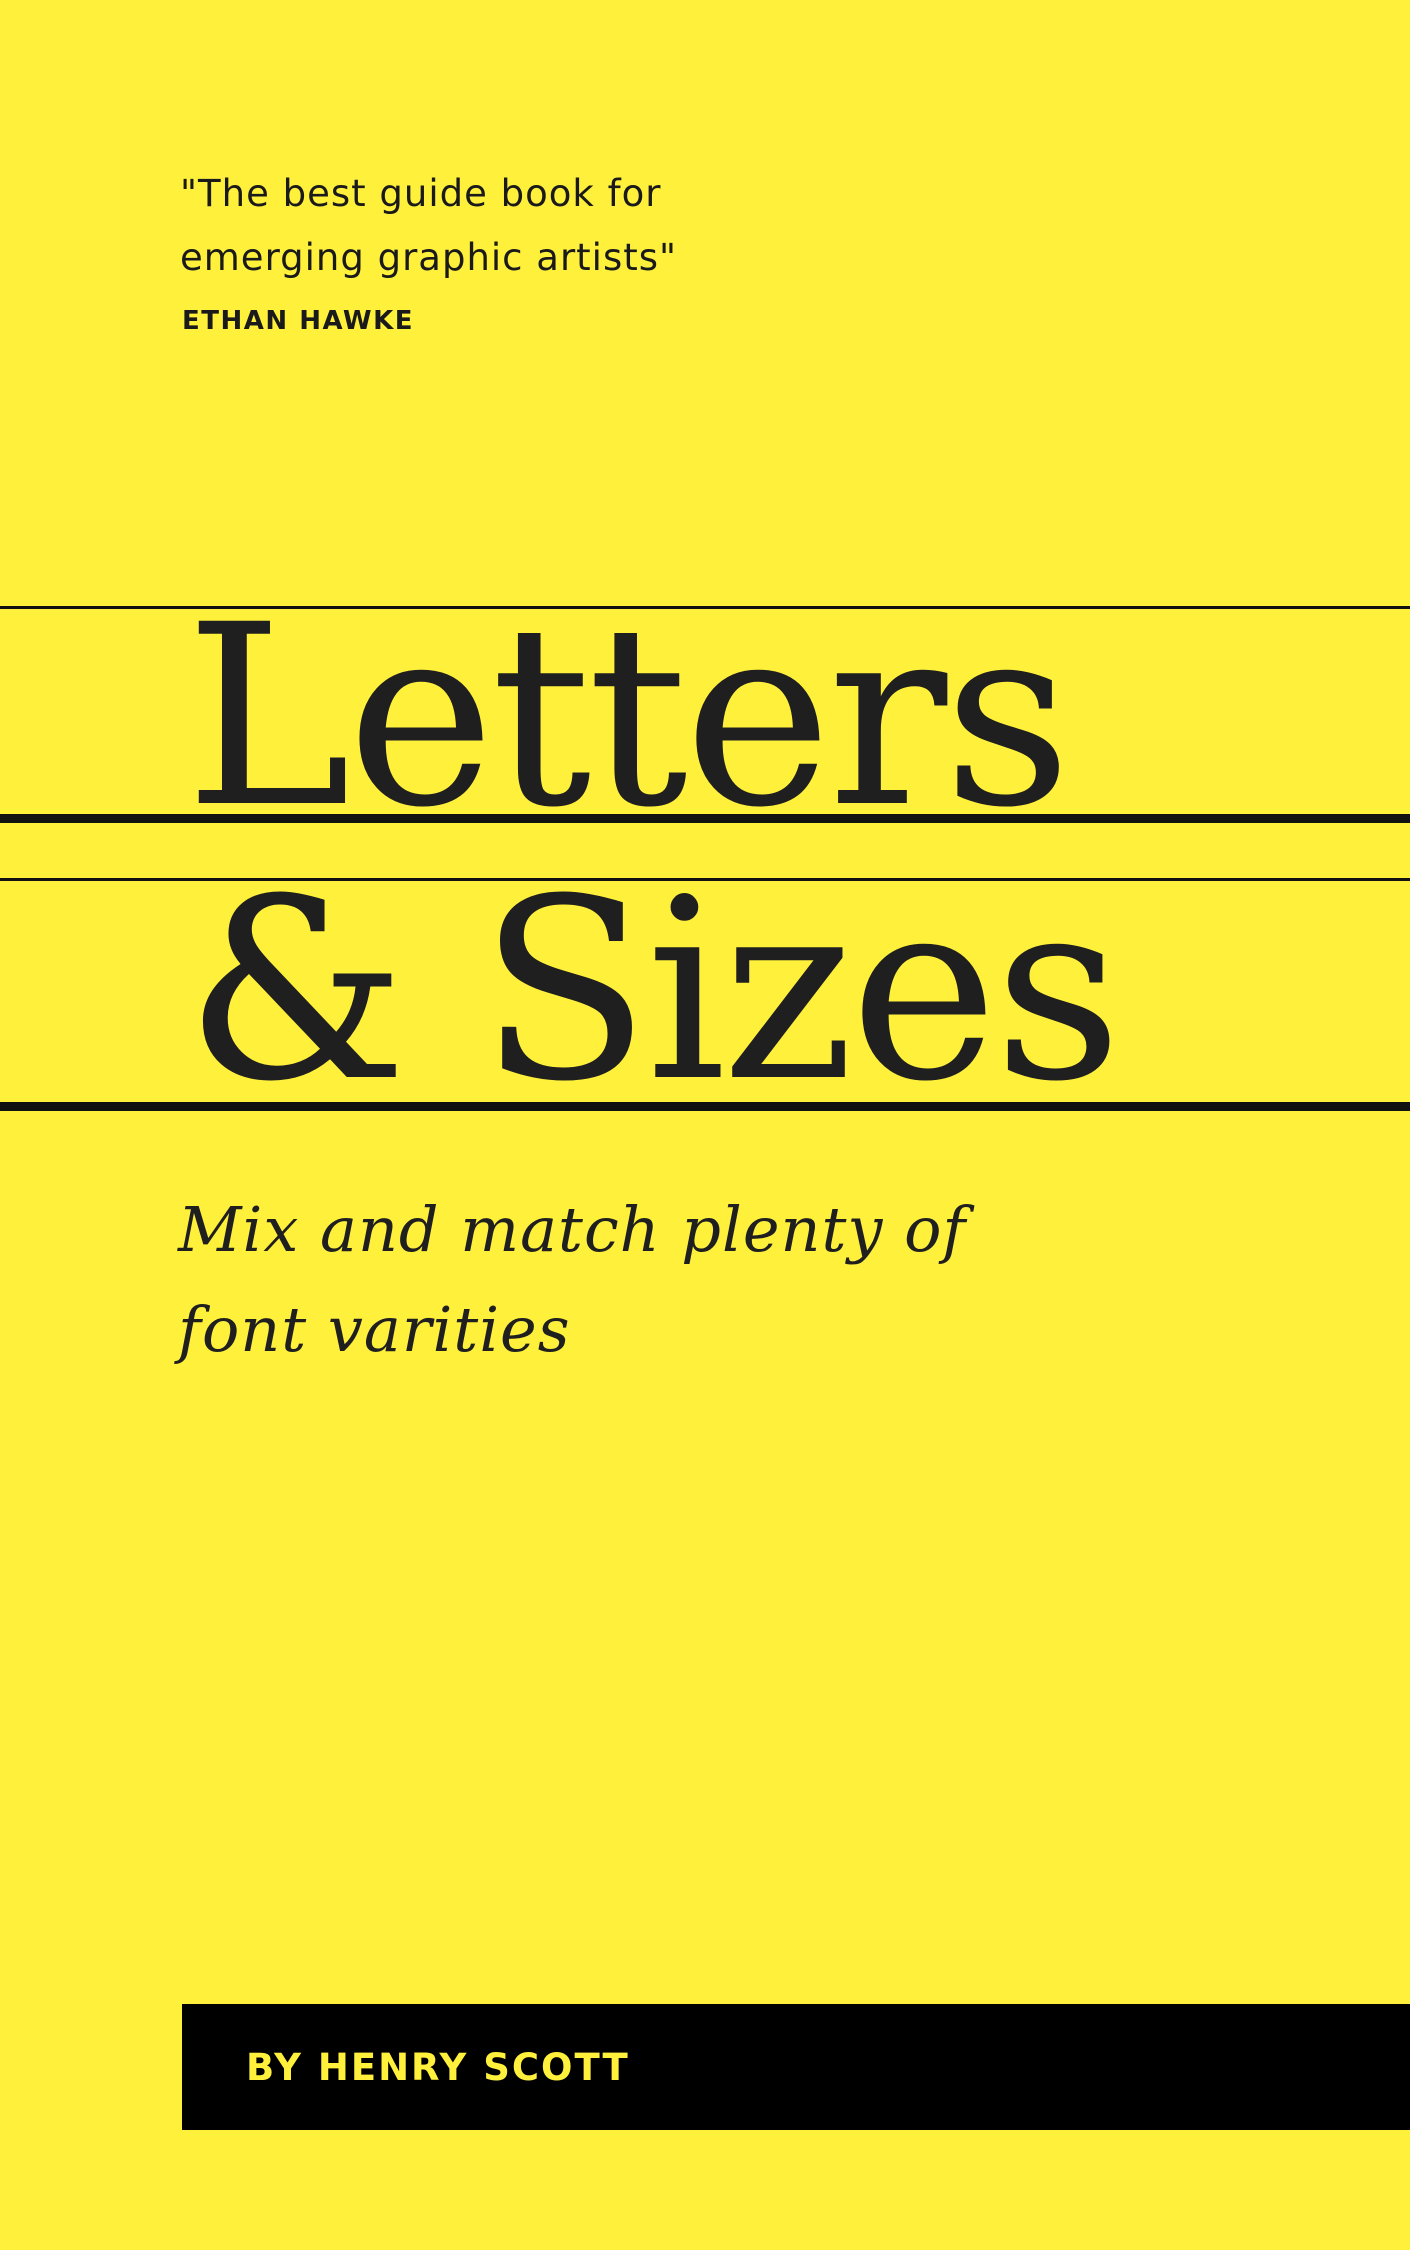  Describe the element at coordinates (653, 990) in the screenshot. I see `title-line-2: & Sizes` at that location.